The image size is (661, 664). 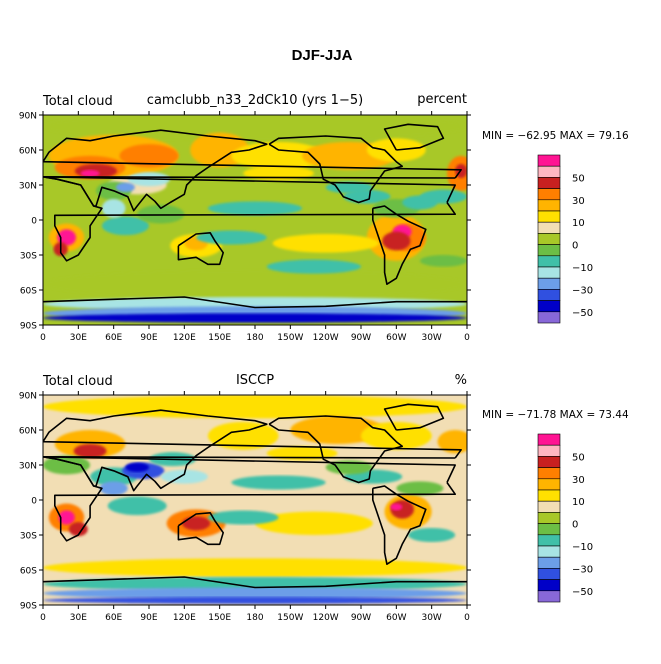 I want to click on figure-title: DJF-JJA, so click(x=322, y=55).